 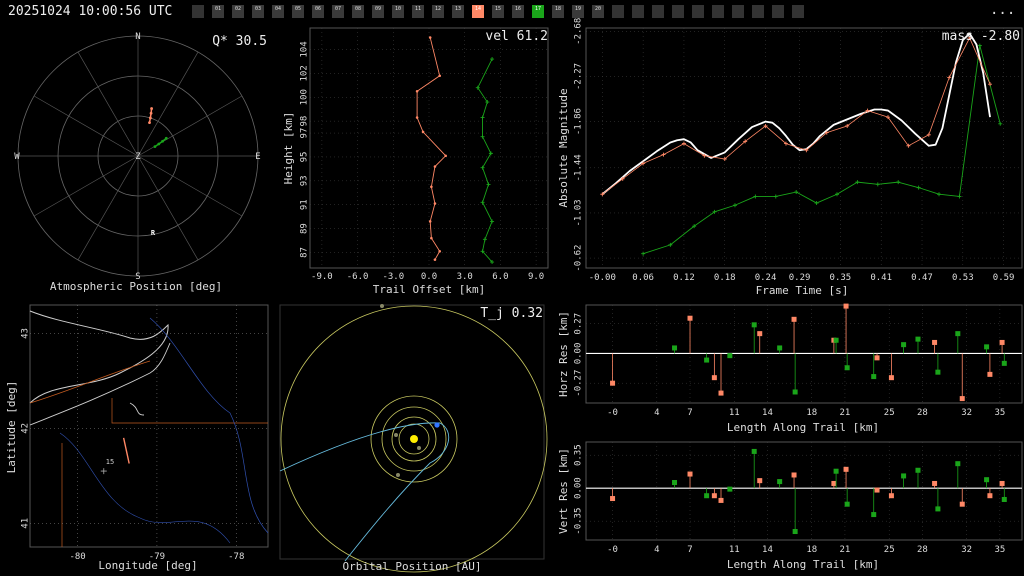 I want to click on orbit-frame, so click(x=412, y=432).